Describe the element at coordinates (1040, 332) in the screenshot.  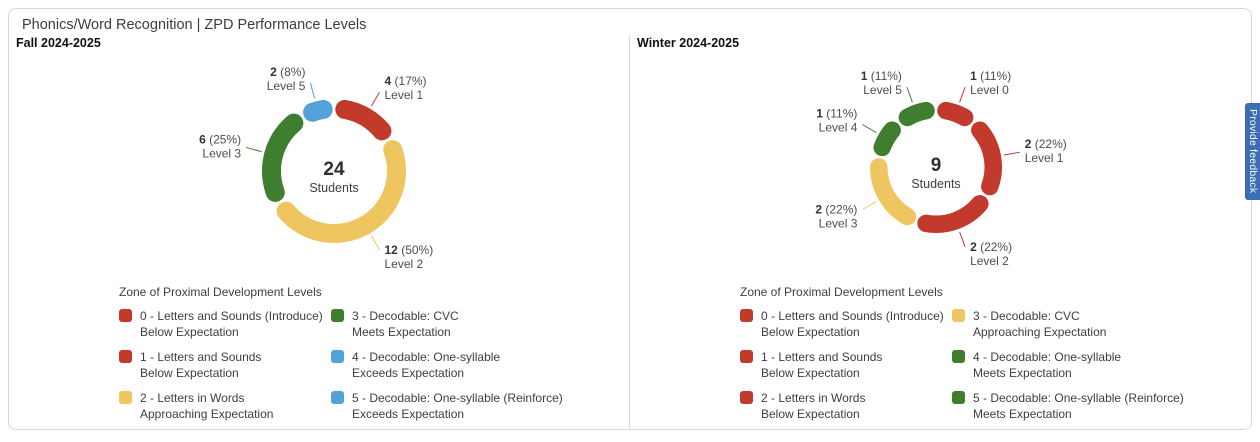
I see `legend-expectation-status: Approaching Expectation` at that location.